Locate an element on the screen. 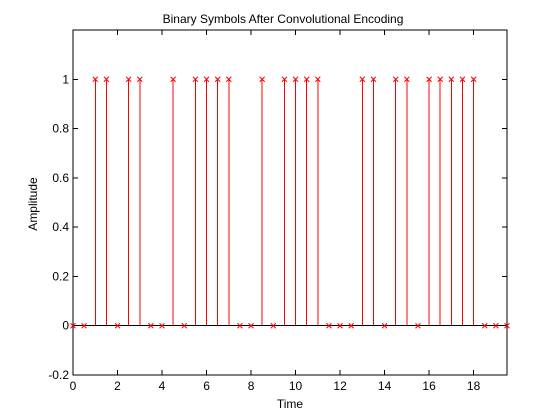 Image resolution: width=560 pixels, height=420 pixels. x-tick-label: 12 is located at coordinates (340, 386).